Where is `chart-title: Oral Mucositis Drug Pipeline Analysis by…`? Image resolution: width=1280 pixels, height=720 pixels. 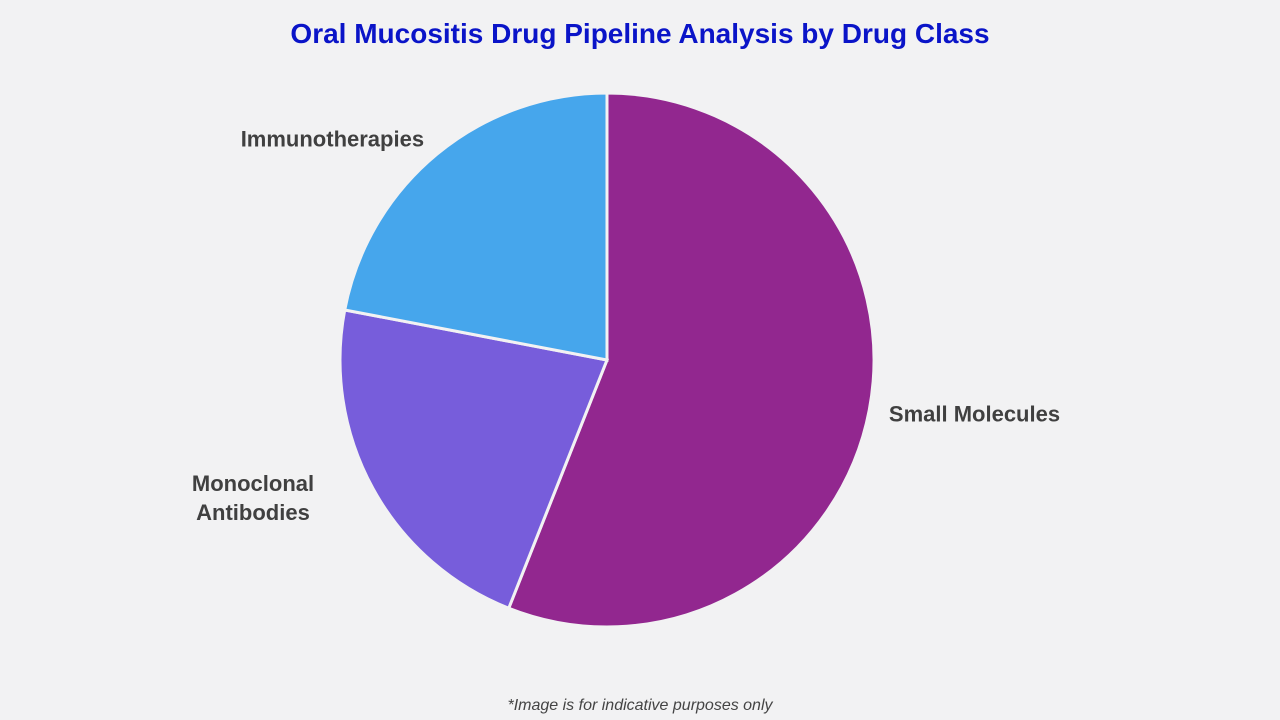 chart-title: Oral Mucositis Drug Pipeline Analysis by… is located at coordinates (640, 33).